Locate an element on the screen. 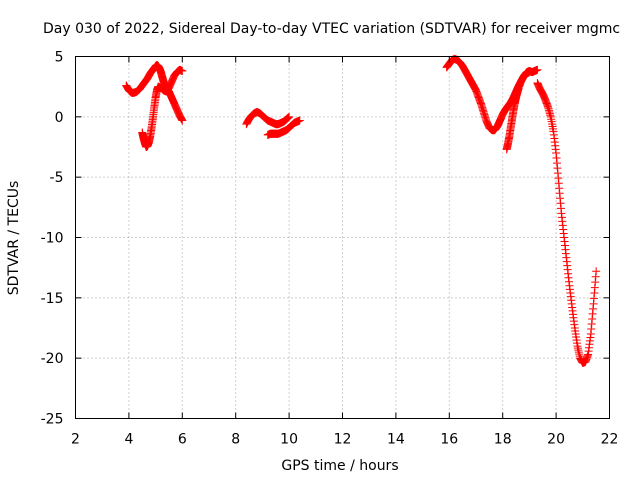 This screenshot has height=480, width=640. y-tick-label: -25 is located at coordinates (52, 420).